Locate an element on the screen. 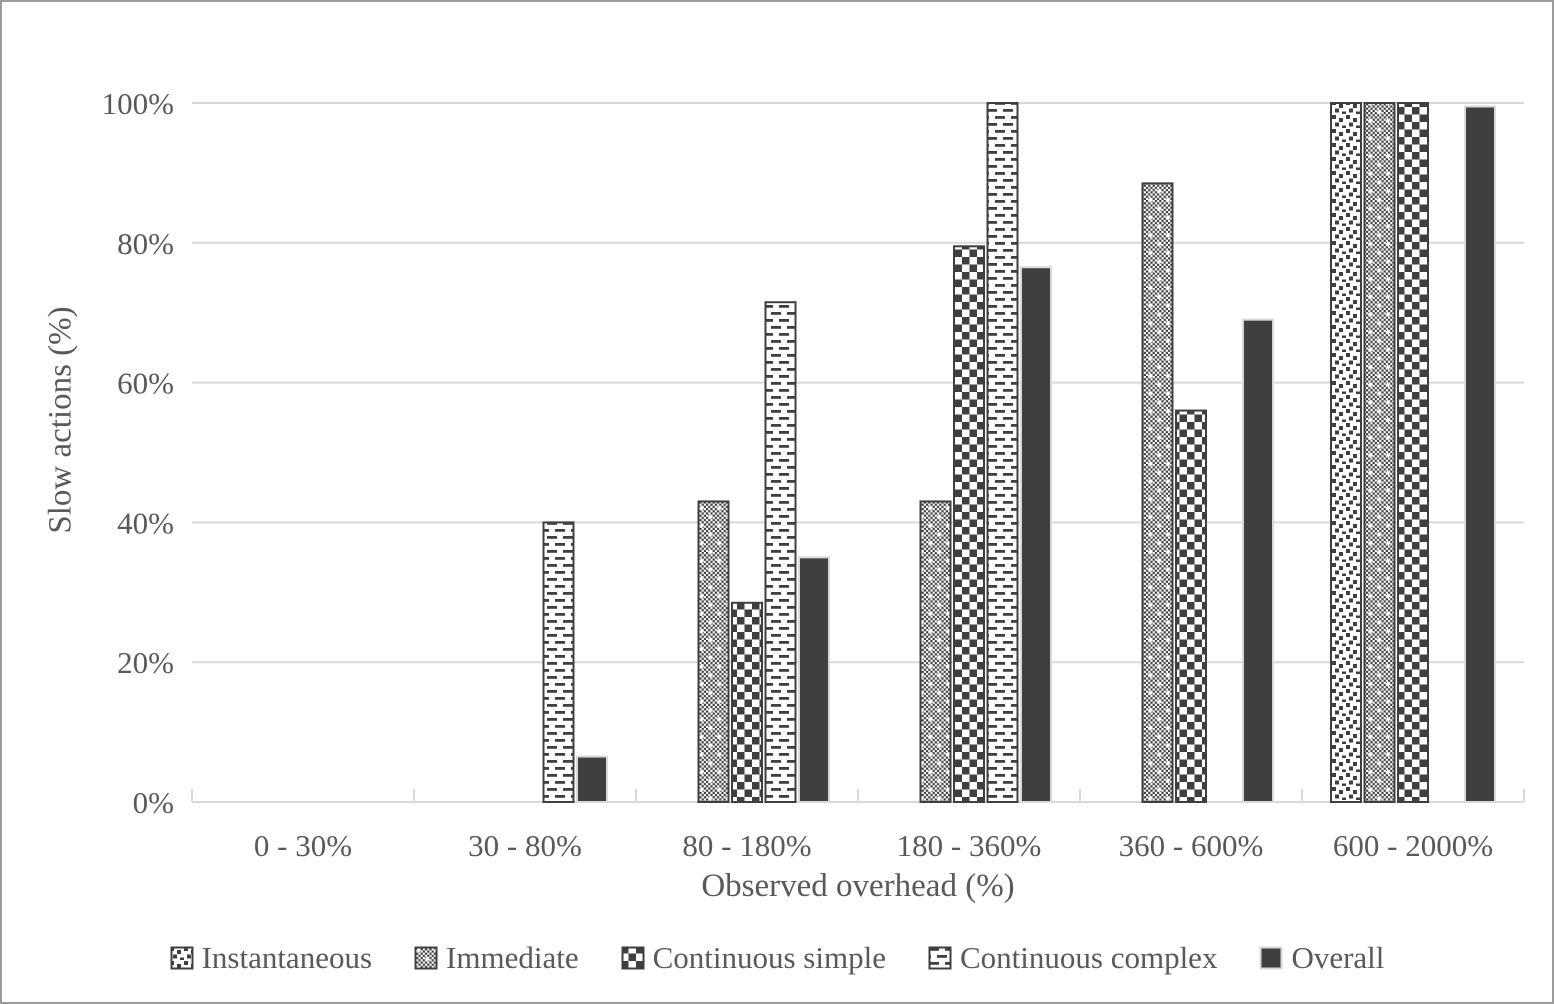 The height and width of the screenshot is (1004, 1554). legend-swatch-instantaneous is located at coordinates (182, 958).